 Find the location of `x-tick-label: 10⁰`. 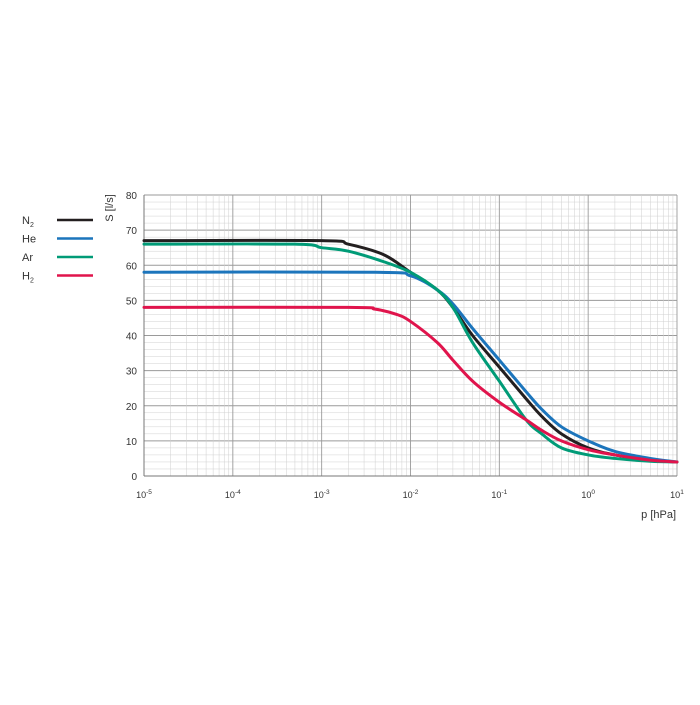

x-tick-label: 10⁰ is located at coordinates (588, 494).